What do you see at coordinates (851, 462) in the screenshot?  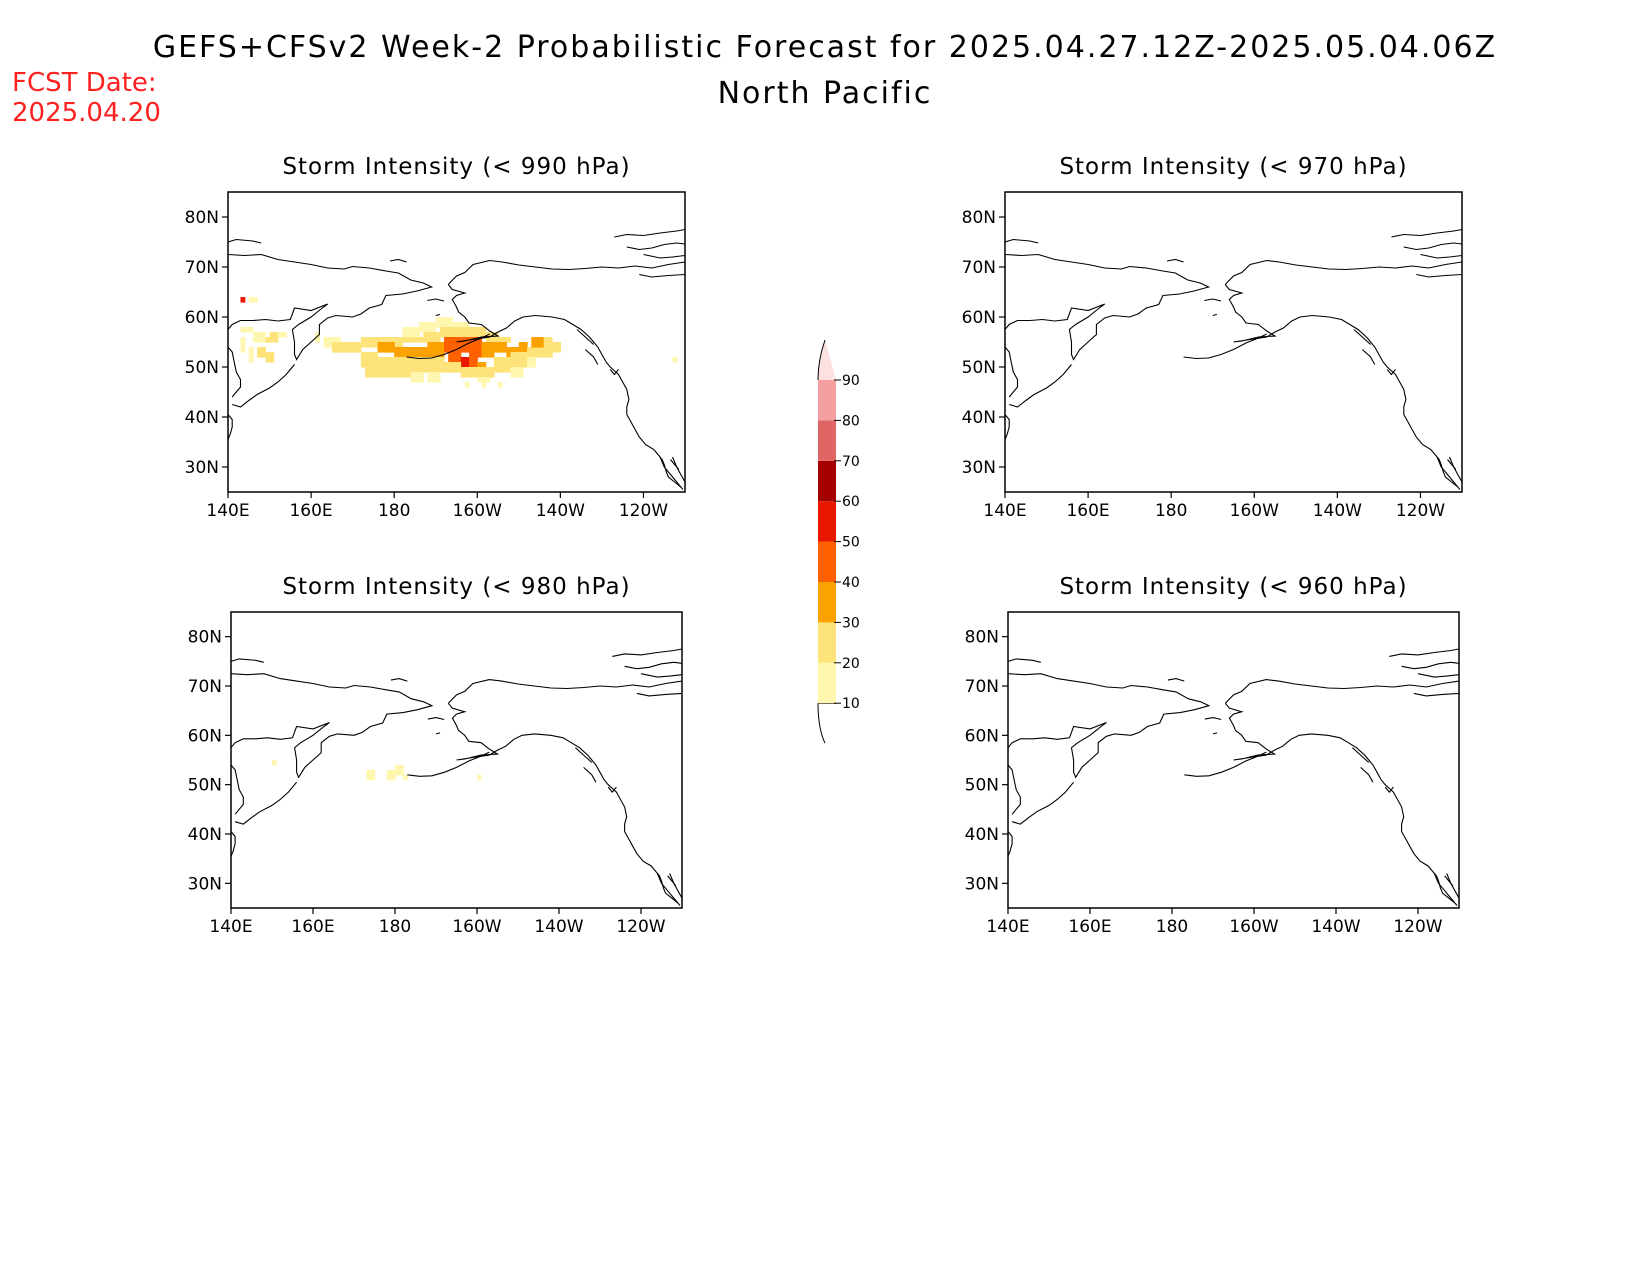 I see `colorbar-label: 70` at bounding box center [851, 462].